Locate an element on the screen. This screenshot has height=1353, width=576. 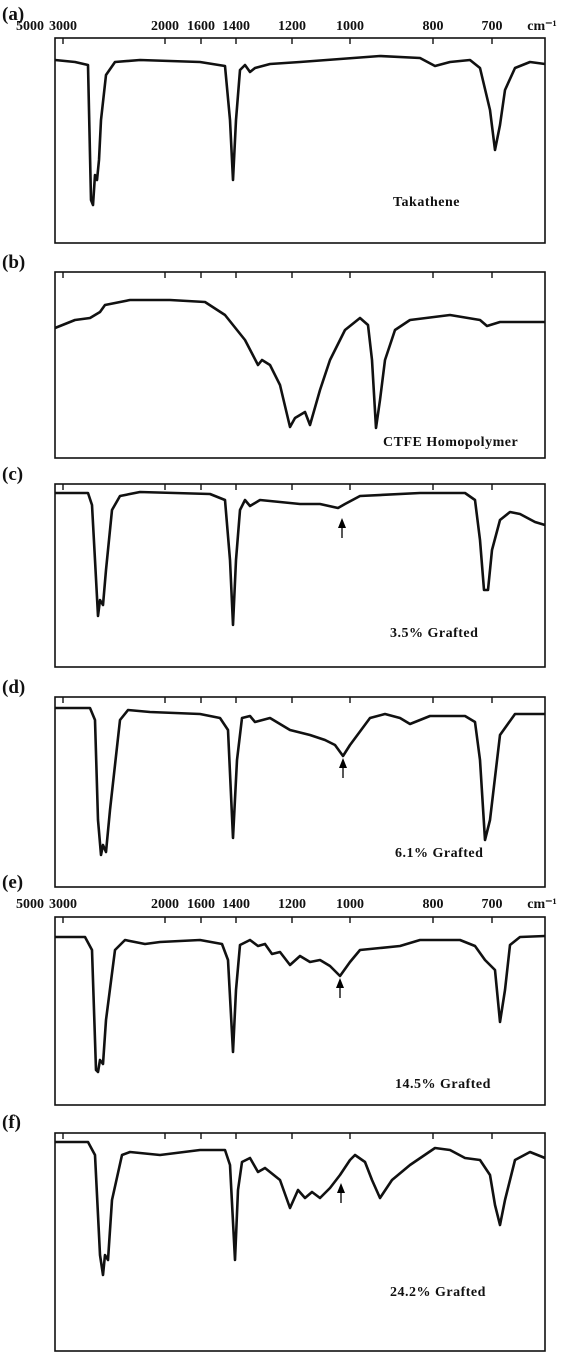
panel-label: (a) is located at coordinates (13, 14).